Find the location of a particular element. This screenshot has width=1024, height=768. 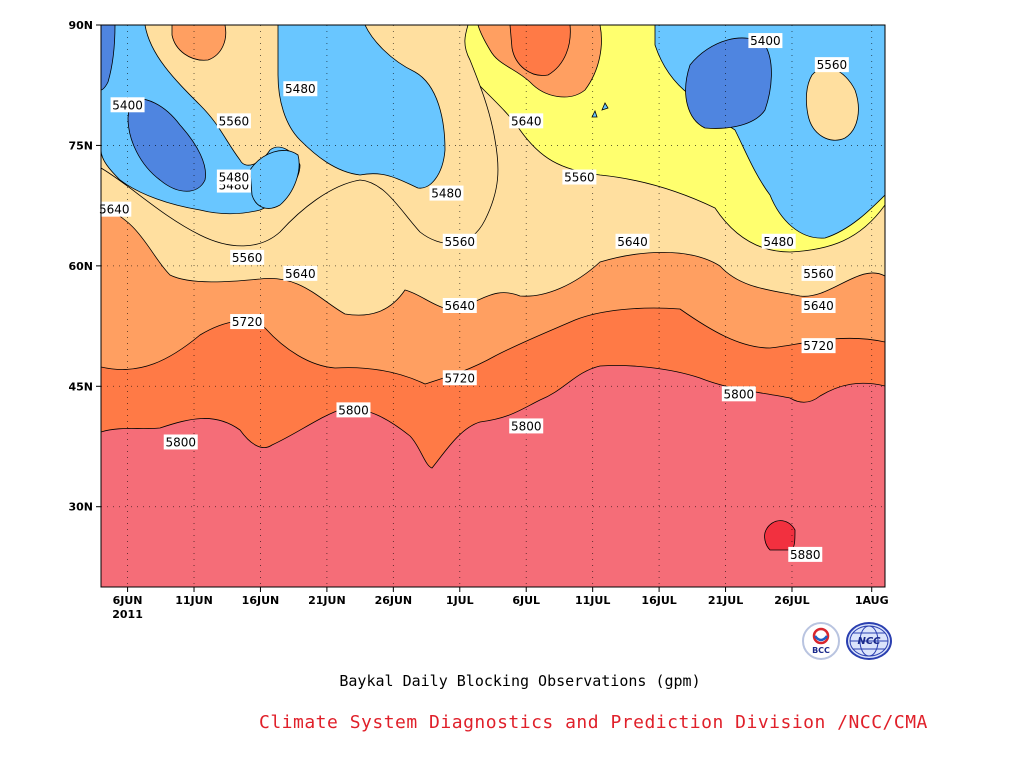

band-5480-b is located at coordinates (361, 107).